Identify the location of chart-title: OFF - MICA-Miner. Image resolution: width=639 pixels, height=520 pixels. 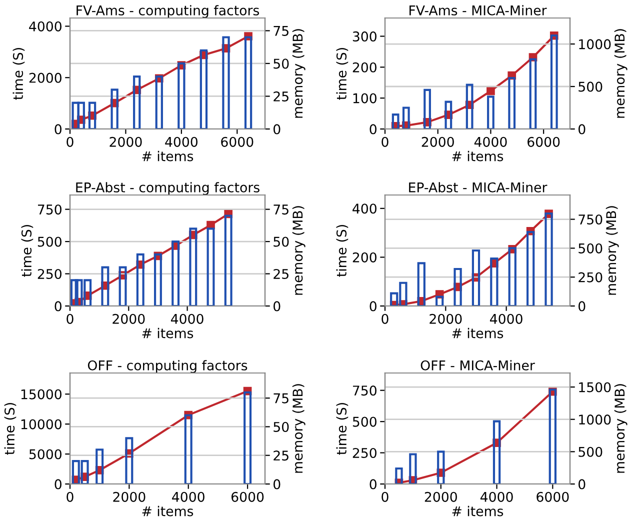
(477, 365).